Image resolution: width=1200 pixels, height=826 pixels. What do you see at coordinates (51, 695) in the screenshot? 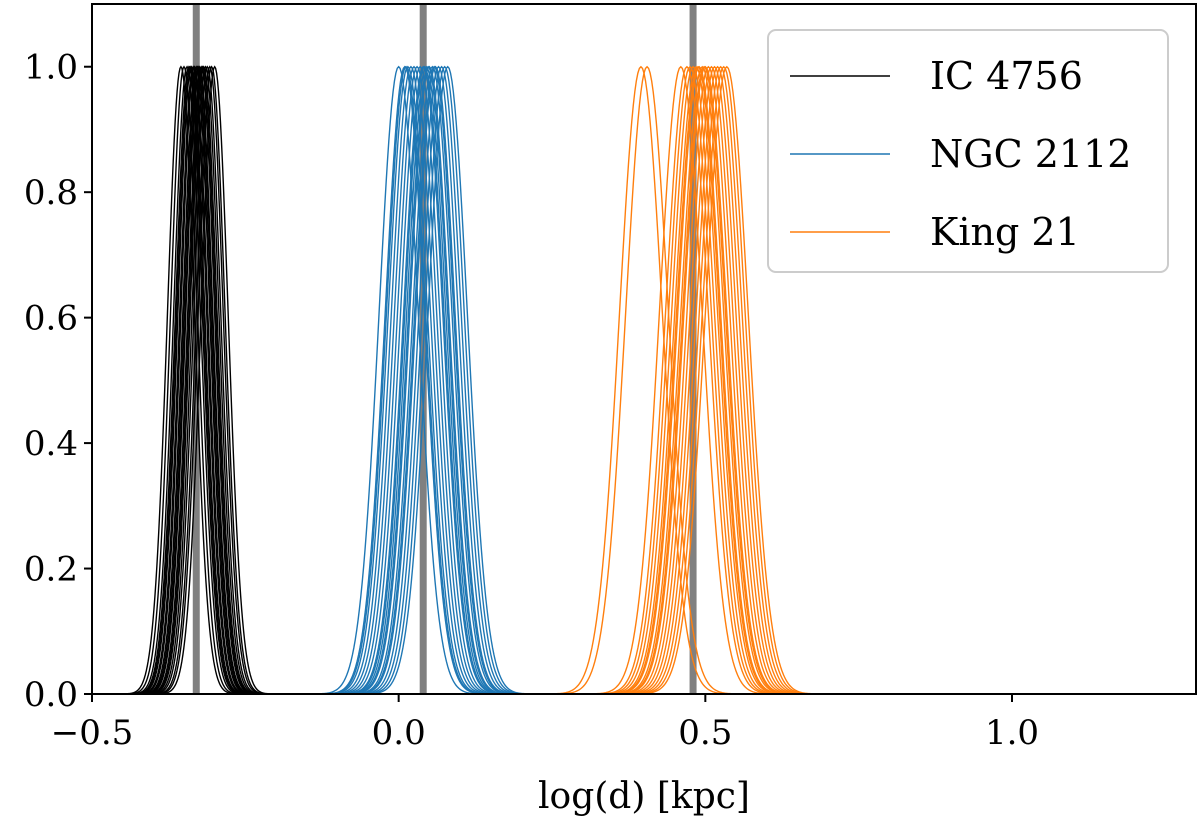
I see `y-tick-label-0: 0.0` at bounding box center [51, 695].